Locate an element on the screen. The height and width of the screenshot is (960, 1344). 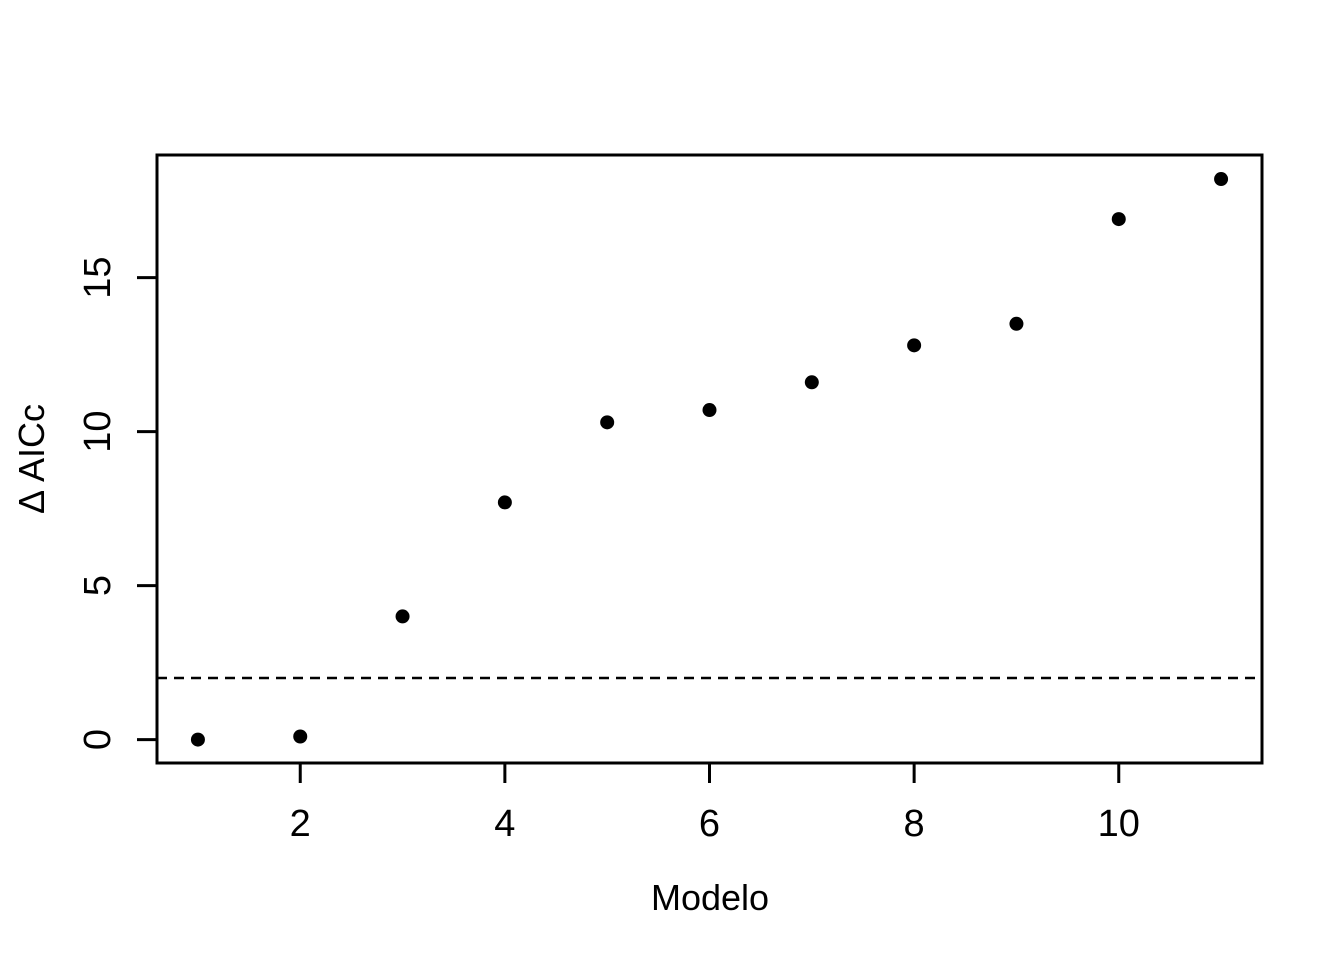
x-axis-tick-label: 4 is located at coordinates (504, 824).